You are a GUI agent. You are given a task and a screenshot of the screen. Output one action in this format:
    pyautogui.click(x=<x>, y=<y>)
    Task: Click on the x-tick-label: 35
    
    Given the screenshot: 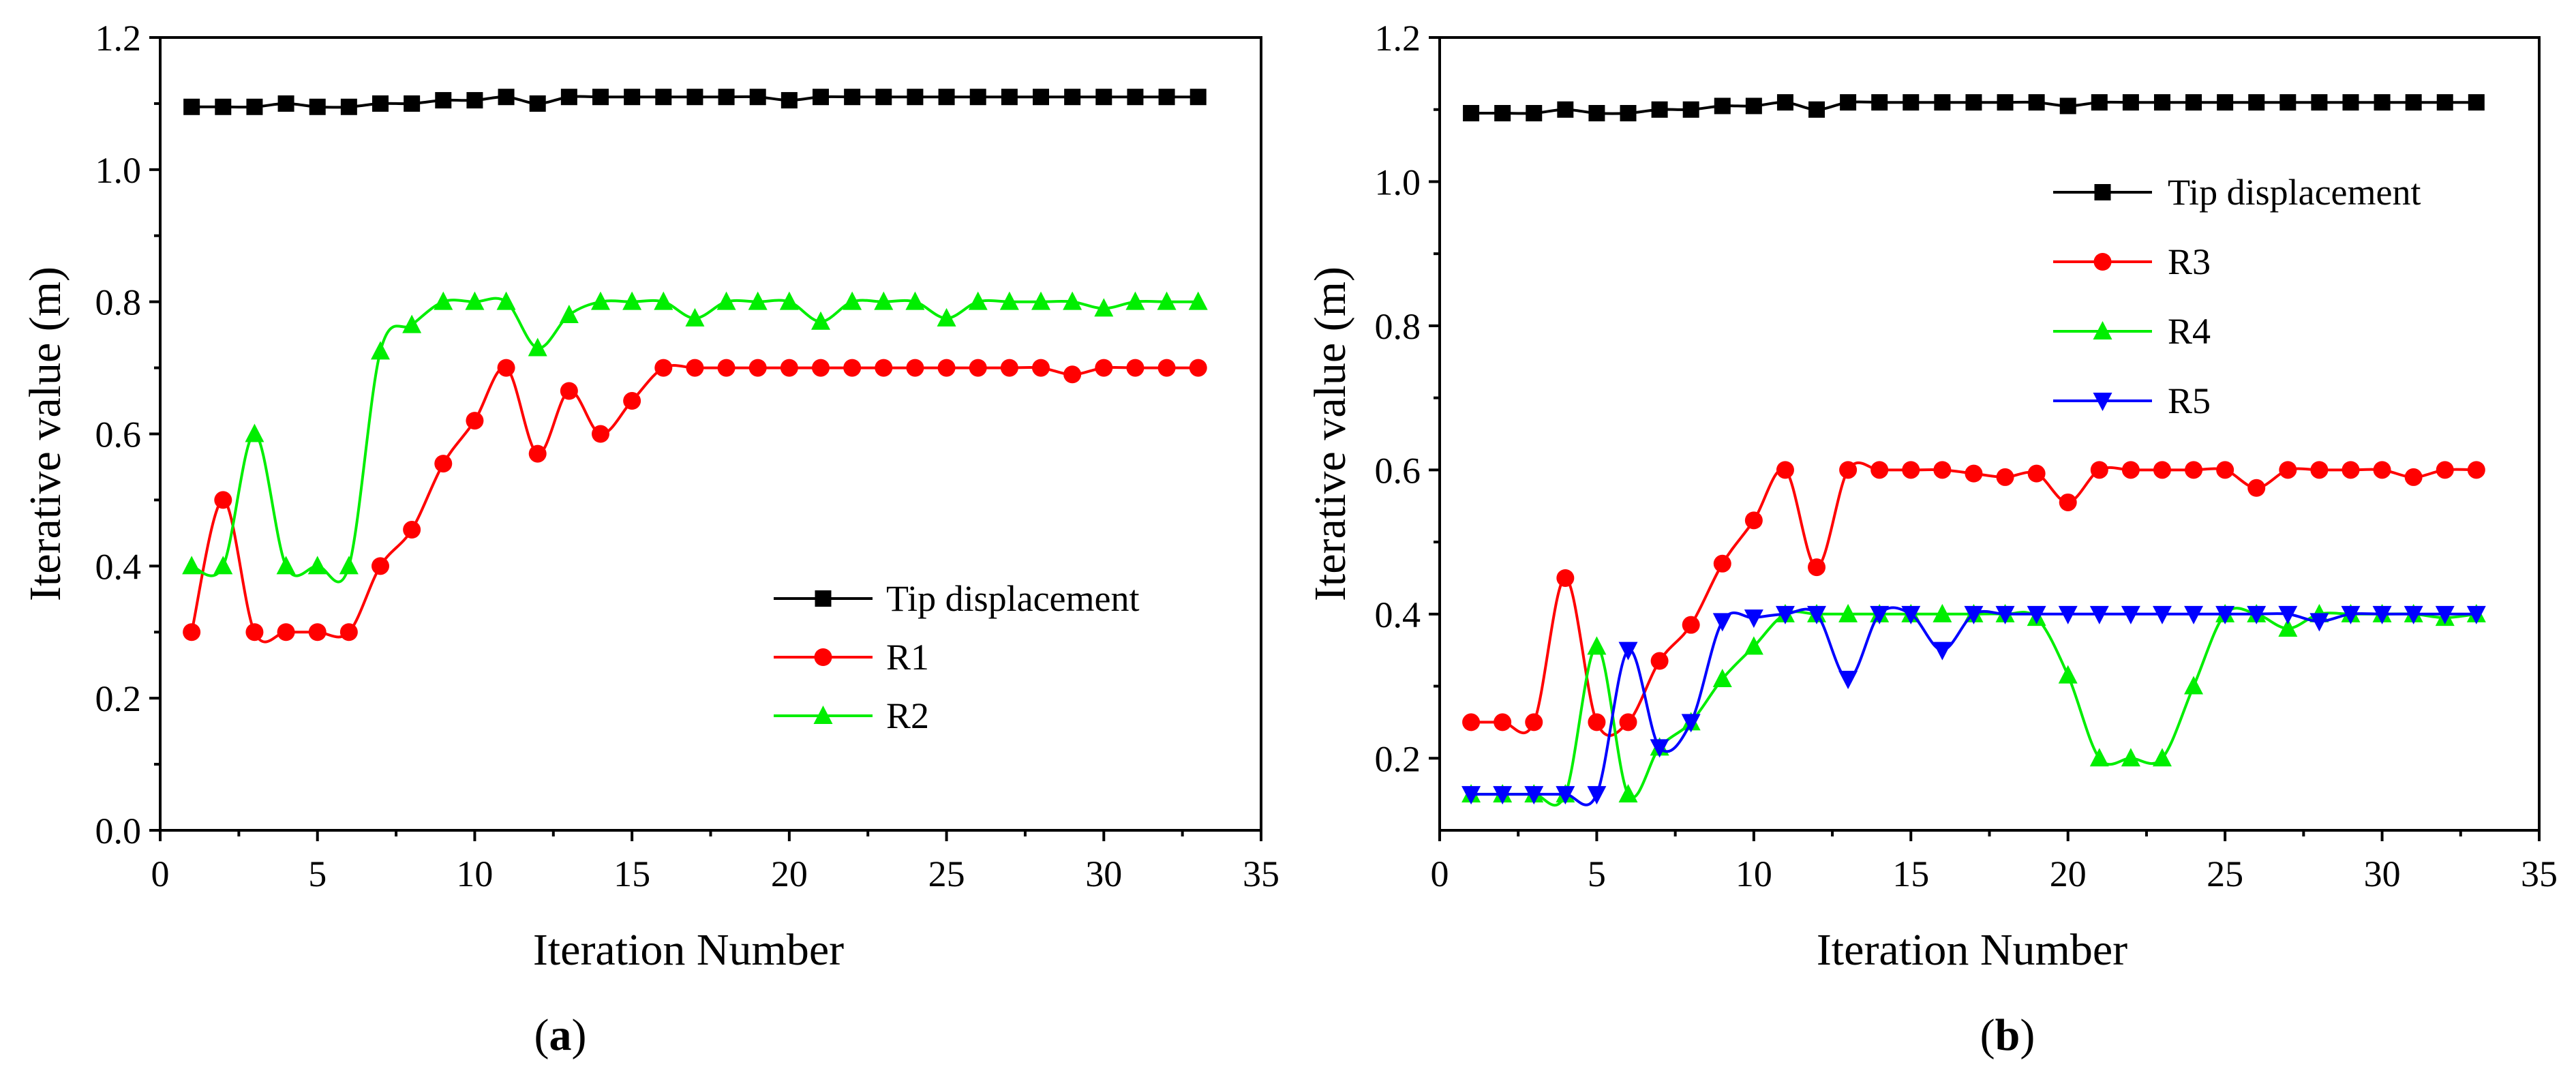 What is the action you would take?
    pyautogui.click(x=1261, y=873)
    